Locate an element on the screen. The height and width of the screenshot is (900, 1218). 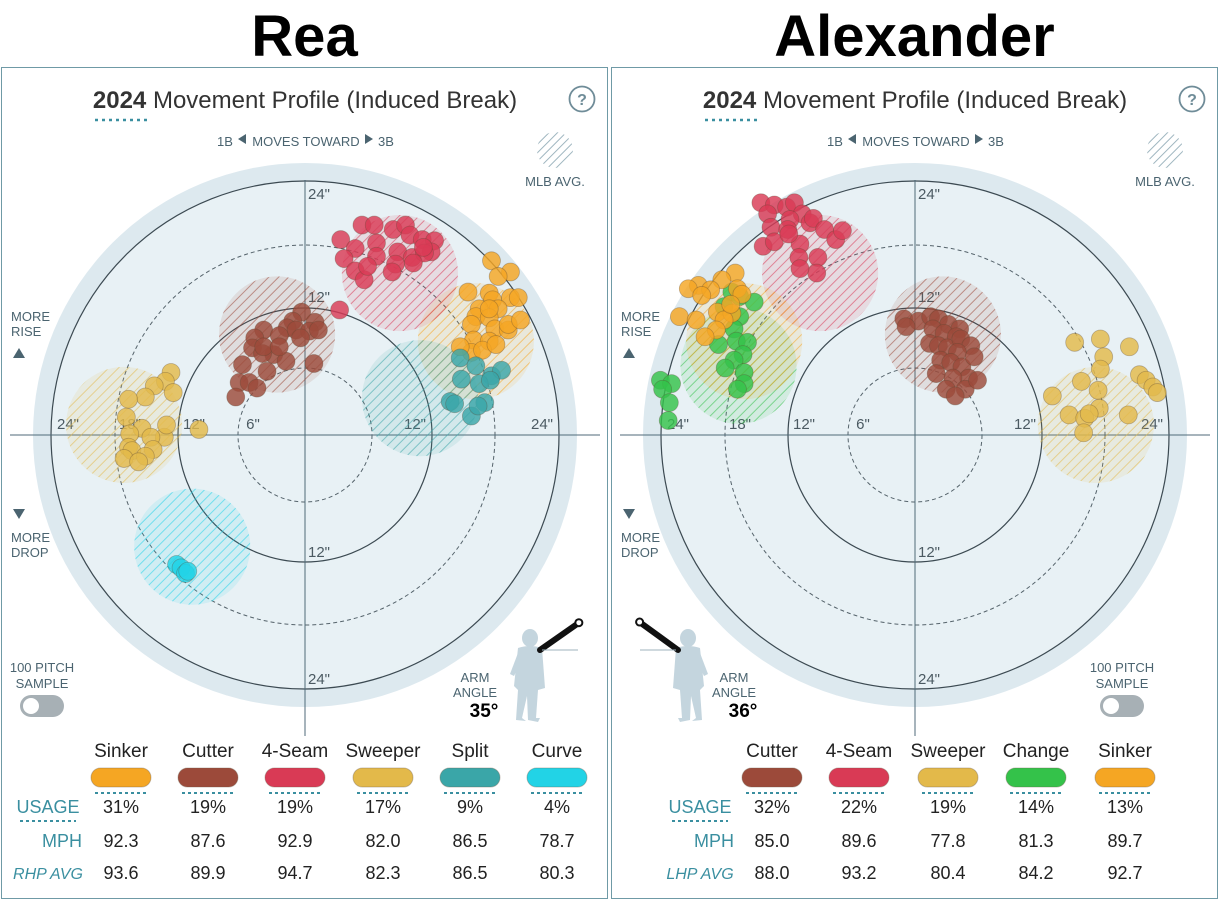
chart-title: 2024 Movement Profile (Induced Break) is located at coordinates (915, 100).